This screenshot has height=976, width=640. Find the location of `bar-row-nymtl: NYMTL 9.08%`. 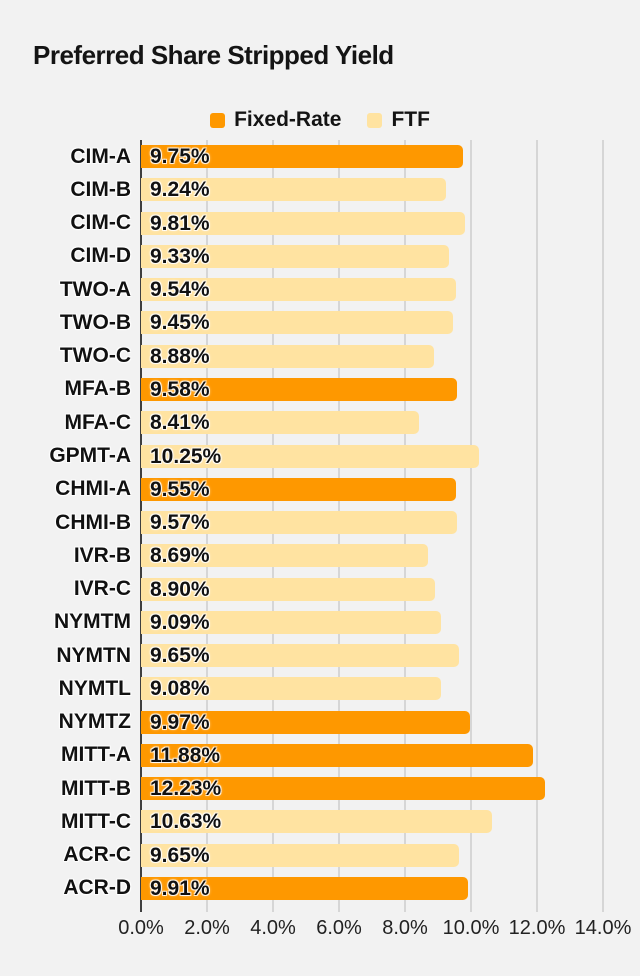

bar-row-nymtl: NYMTL 9.08% is located at coordinates (301, 688).